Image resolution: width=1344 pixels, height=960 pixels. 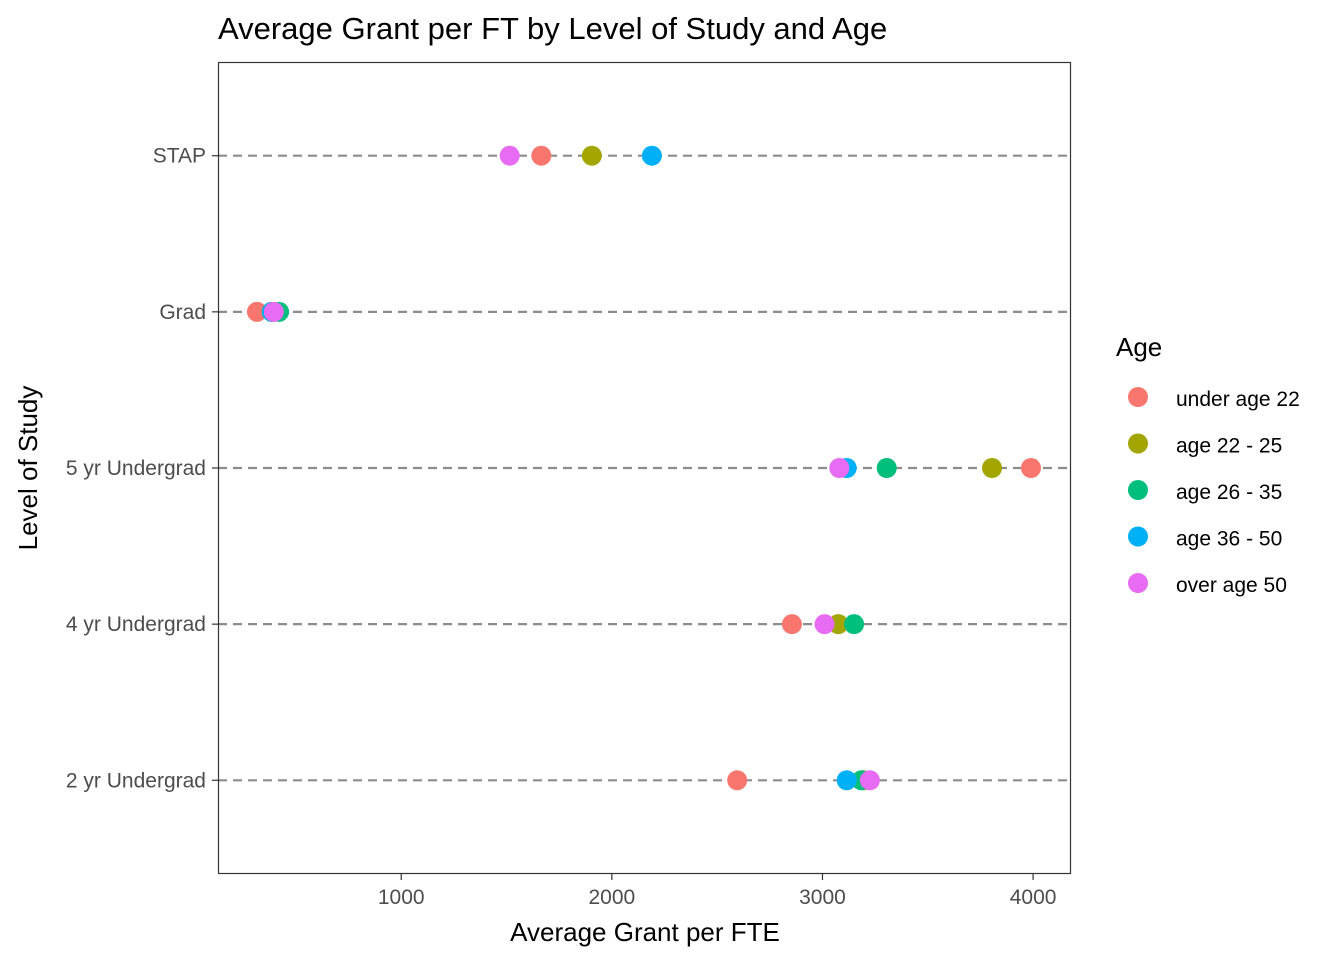 What do you see at coordinates (179, 156) in the screenshot?
I see `y-tick-label: STAP` at bounding box center [179, 156].